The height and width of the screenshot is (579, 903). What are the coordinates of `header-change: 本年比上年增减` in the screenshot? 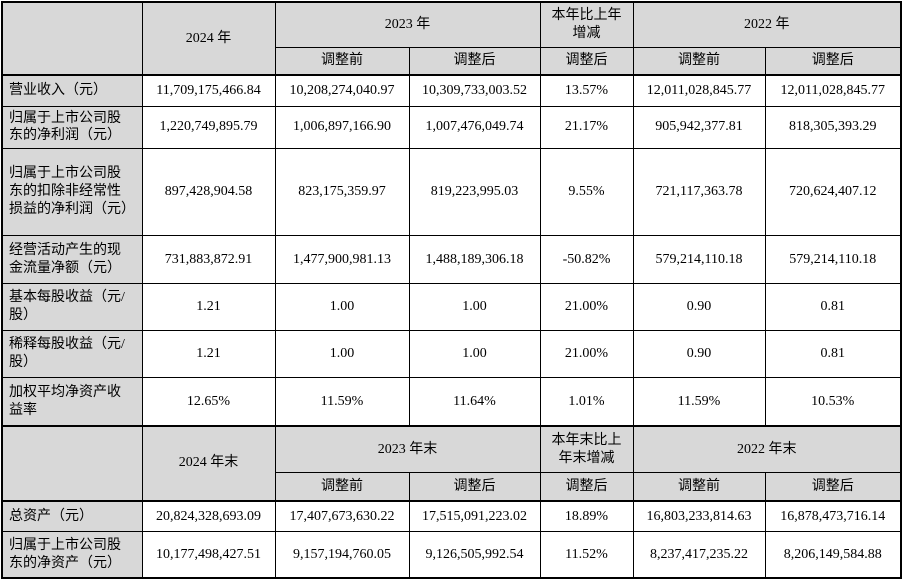 It's located at (586, 24).